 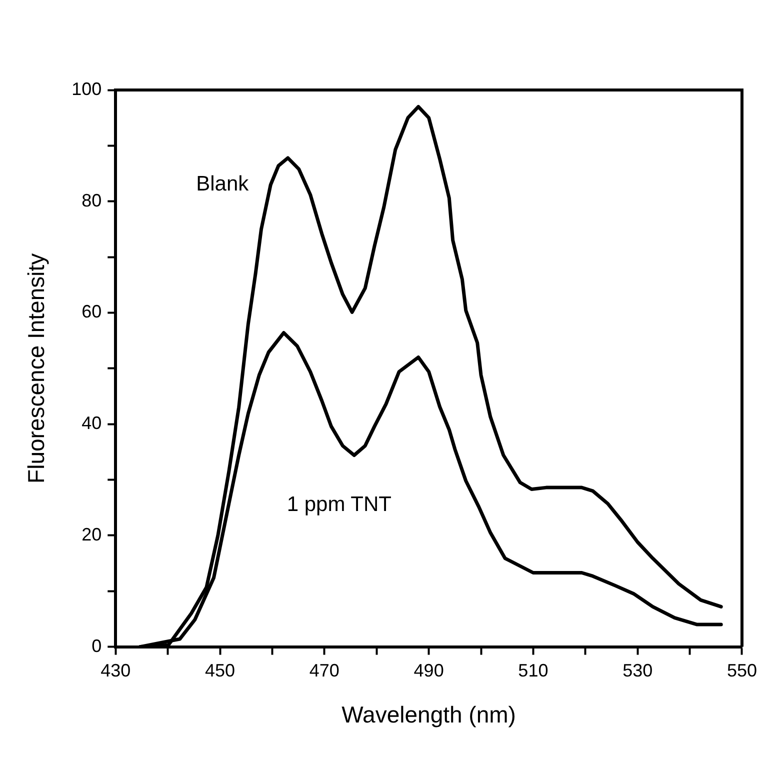 What do you see at coordinates (429, 715) in the screenshot?
I see `x-axis-title: Wavelength (nm)` at bounding box center [429, 715].